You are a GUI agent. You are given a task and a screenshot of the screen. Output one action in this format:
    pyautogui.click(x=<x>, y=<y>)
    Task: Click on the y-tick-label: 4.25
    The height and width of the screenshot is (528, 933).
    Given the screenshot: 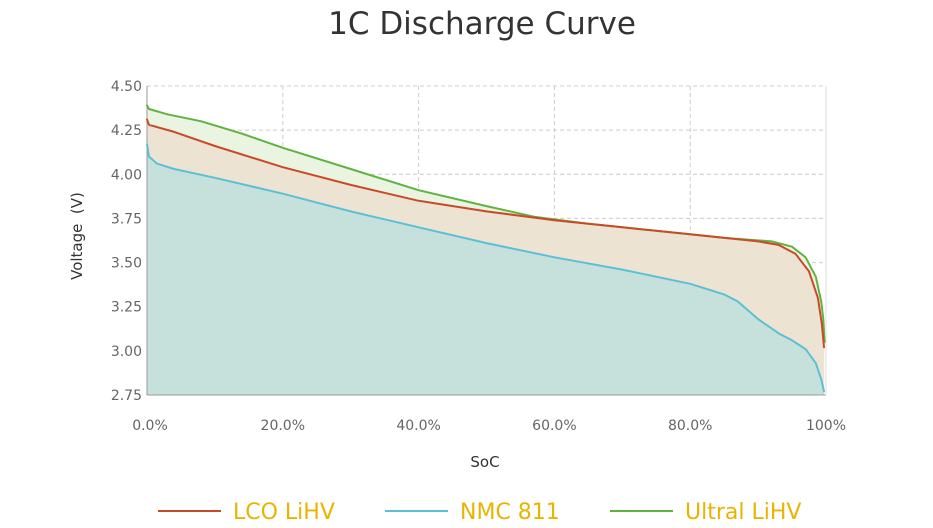 What is the action you would take?
    pyautogui.click(x=126, y=131)
    